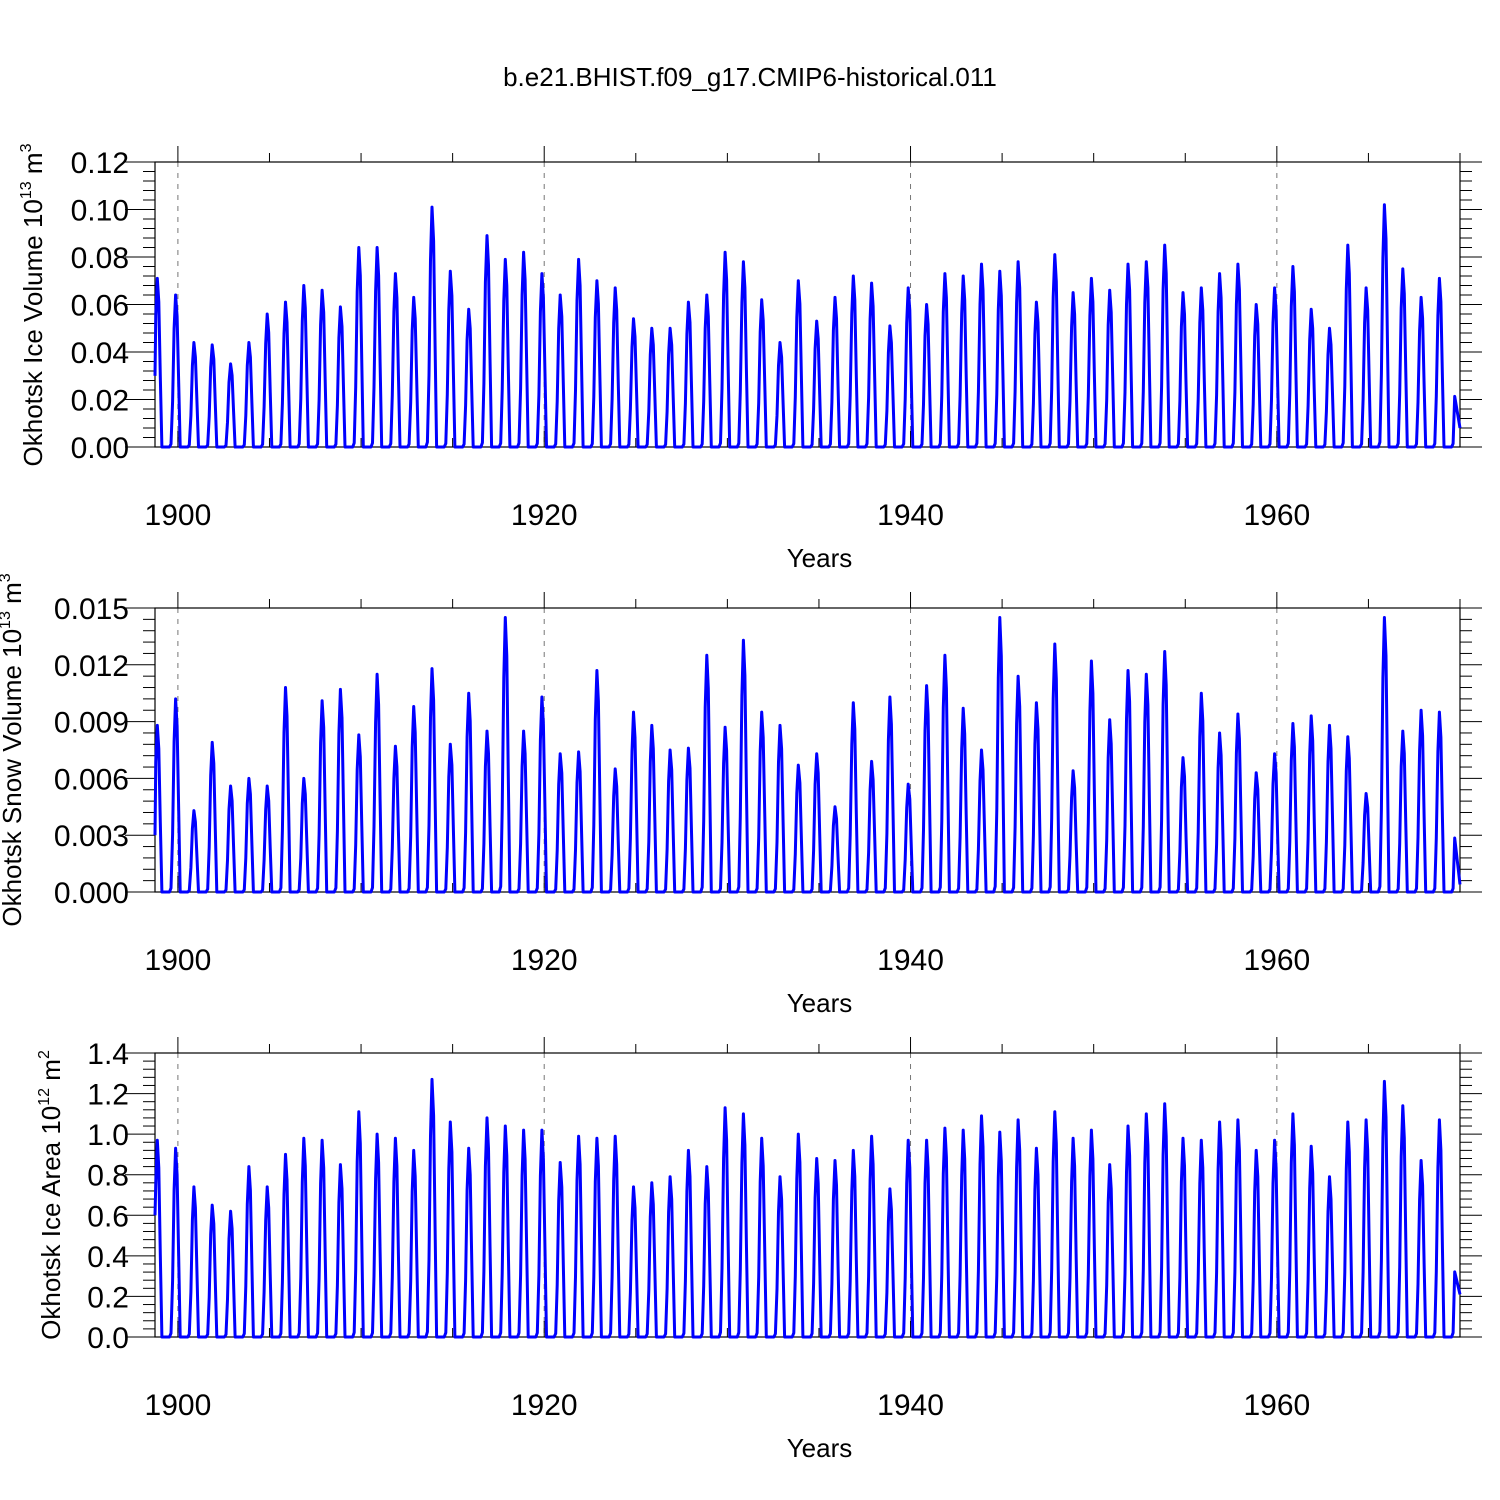 The width and height of the screenshot is (1500, 1500). Describe the element at coordinates (108, 1135) in the screenshot. I see `y-tick-label: 1.0` at that location.